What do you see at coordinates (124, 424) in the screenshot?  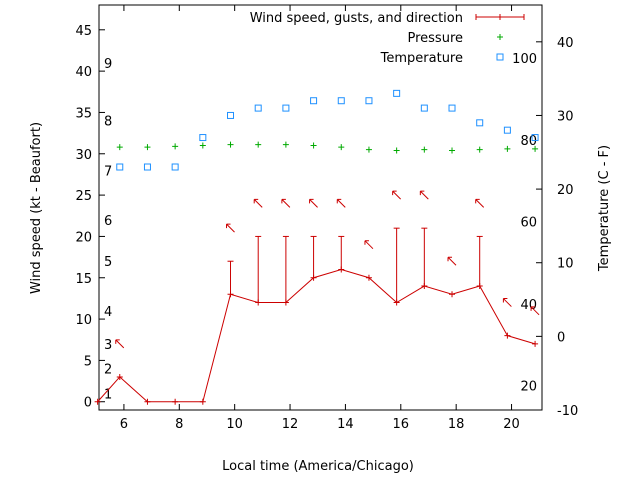 I see `x-tick-label: 6` at bounding box center [124, 424].